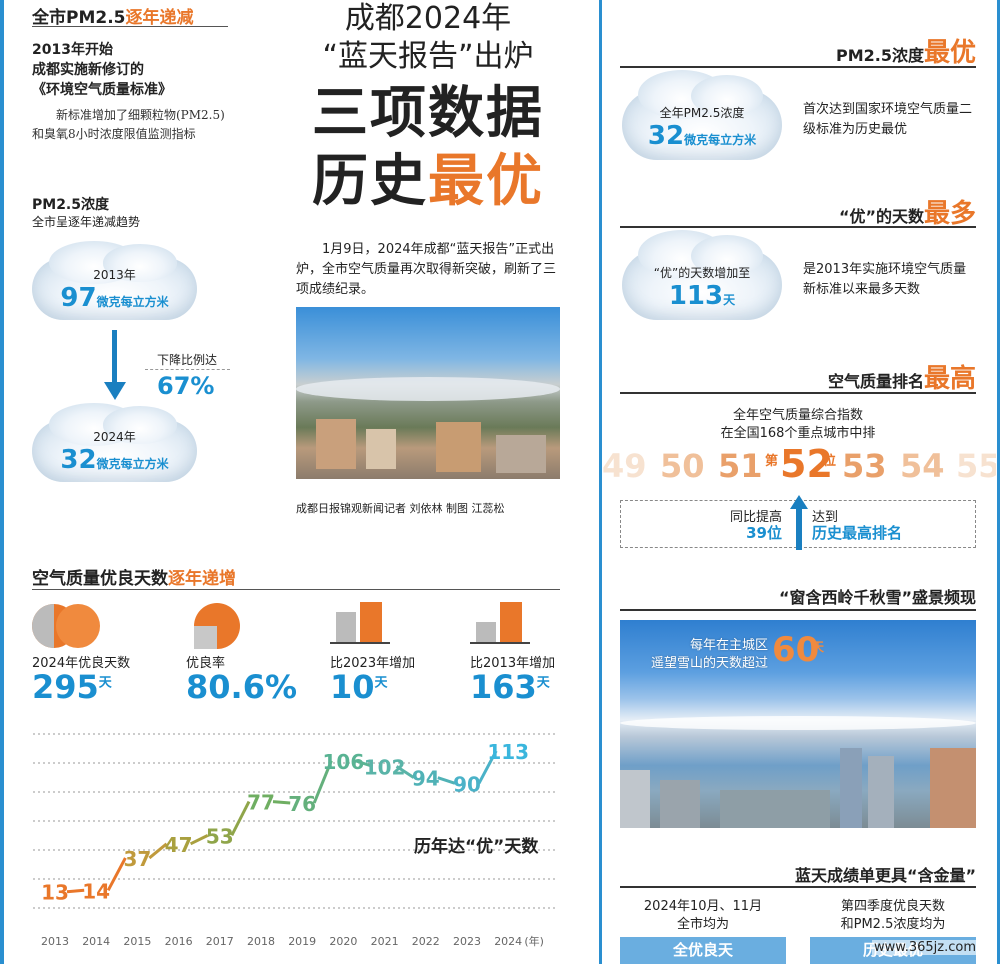 This screenshot has height=964, width=1000. I want to click on pm-title: PM2.5浓度, so click(70, 205).